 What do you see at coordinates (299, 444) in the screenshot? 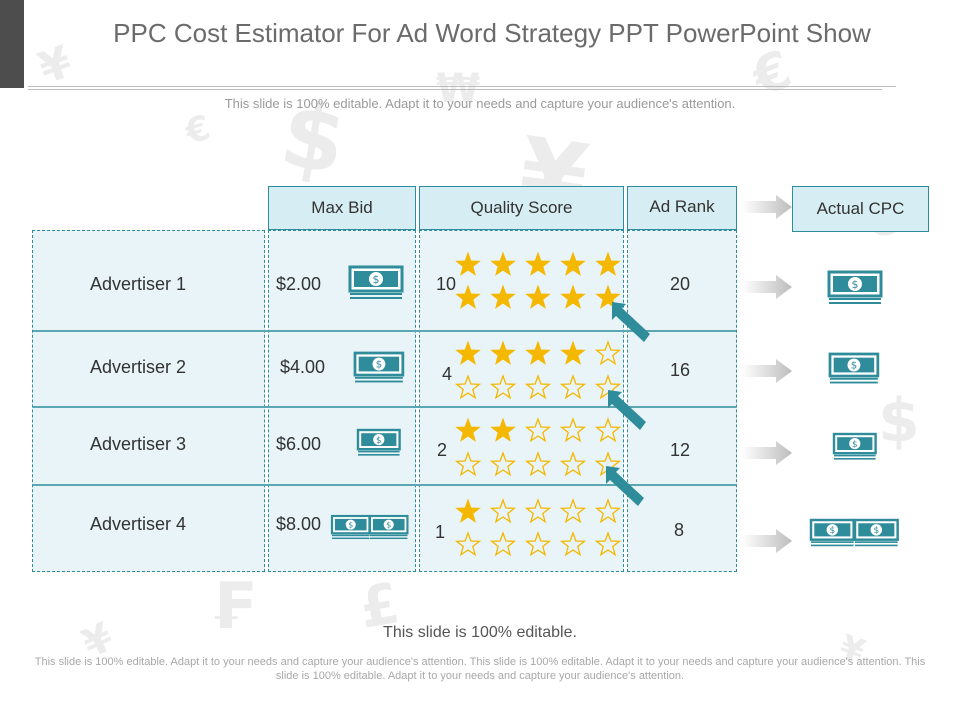
I see `max-bid-value: $6.00` at bounding box center [299, 444].